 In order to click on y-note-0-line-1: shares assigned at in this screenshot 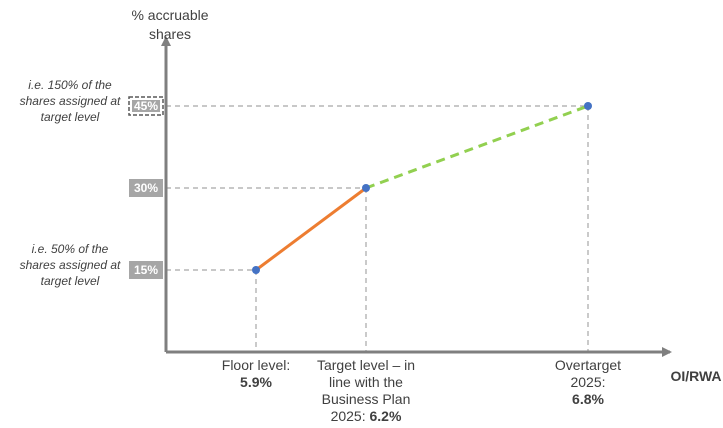, I will do `click(70, 101)`.